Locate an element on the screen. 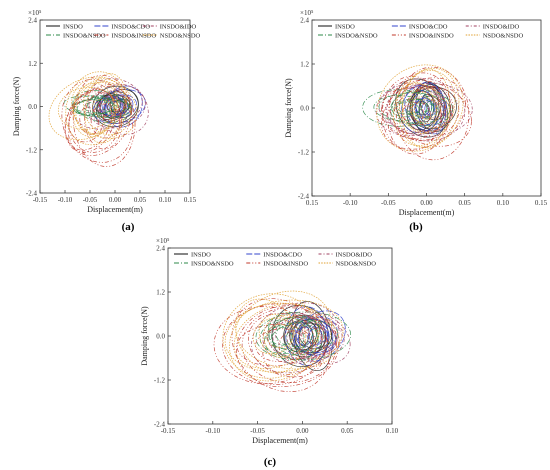  x-tick-label: 0.00 is located at coordinates (426, 203).